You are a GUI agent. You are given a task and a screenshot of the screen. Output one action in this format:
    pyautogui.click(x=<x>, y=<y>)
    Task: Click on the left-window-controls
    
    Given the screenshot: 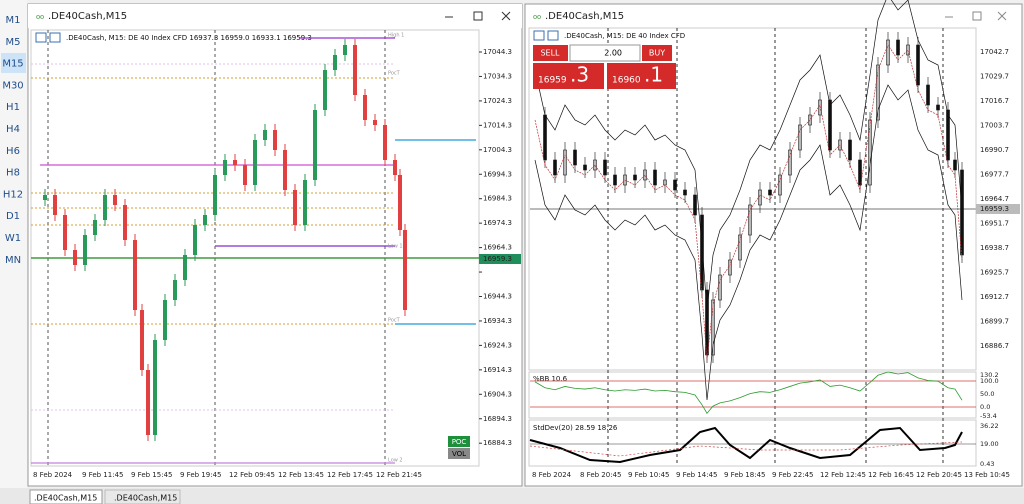 What is the action you would take?
    pyautogui.click(x=478, y=16)
    